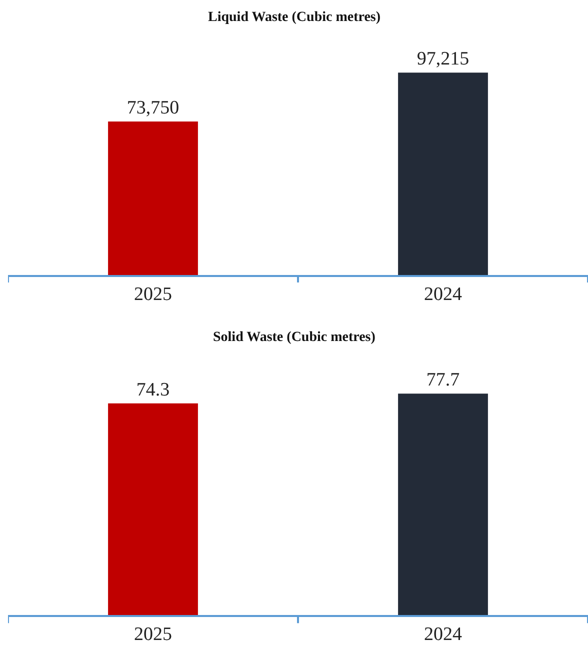 The image size is (588, 653). I want to click on data-label: 73,750, so click(153, 107).